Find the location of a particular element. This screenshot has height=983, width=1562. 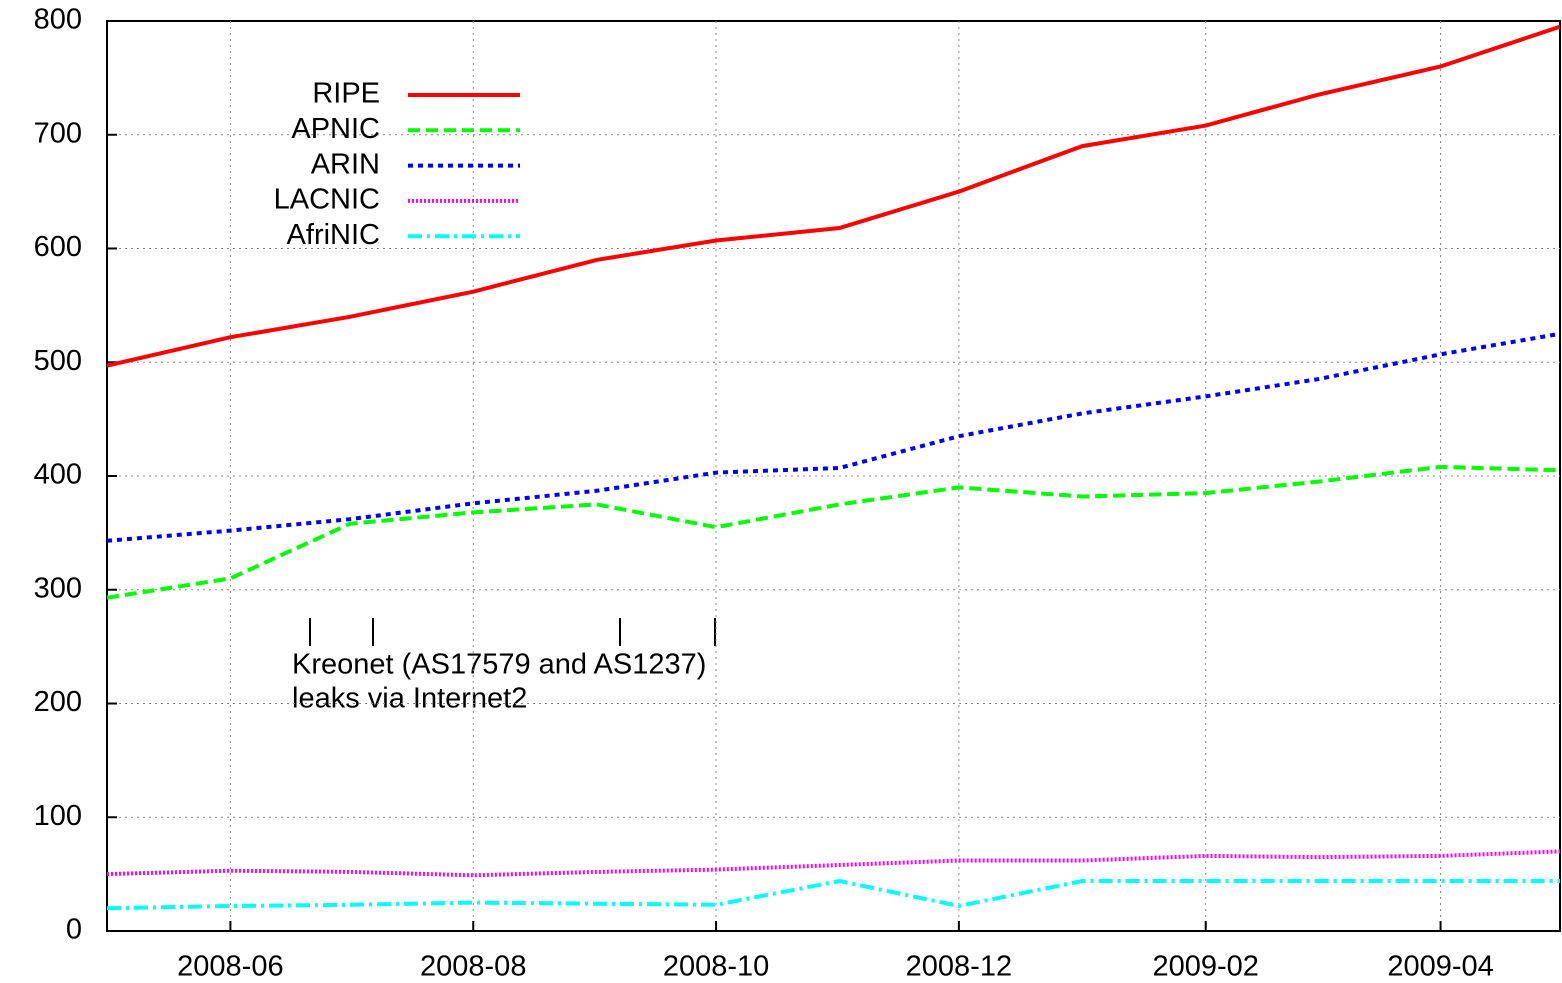

annotation: leaks via Internet2 is located at coordinates (409, 699).